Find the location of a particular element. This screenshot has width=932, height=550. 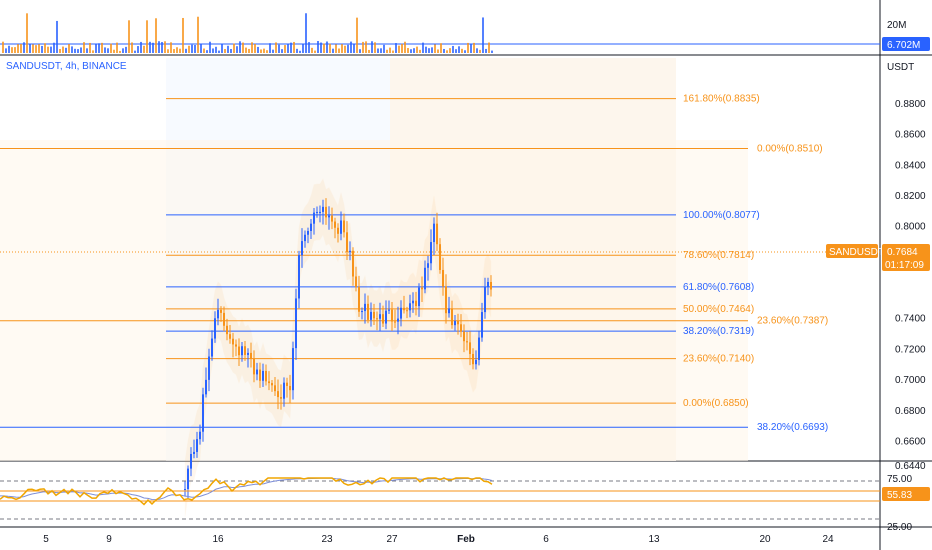

rsi-current-tag is located at coordinates (906, 494).